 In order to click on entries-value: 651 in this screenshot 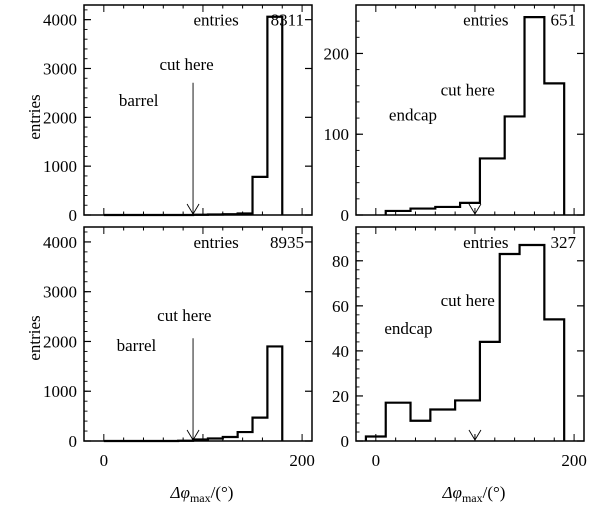, I will do `click(564, 20)`.